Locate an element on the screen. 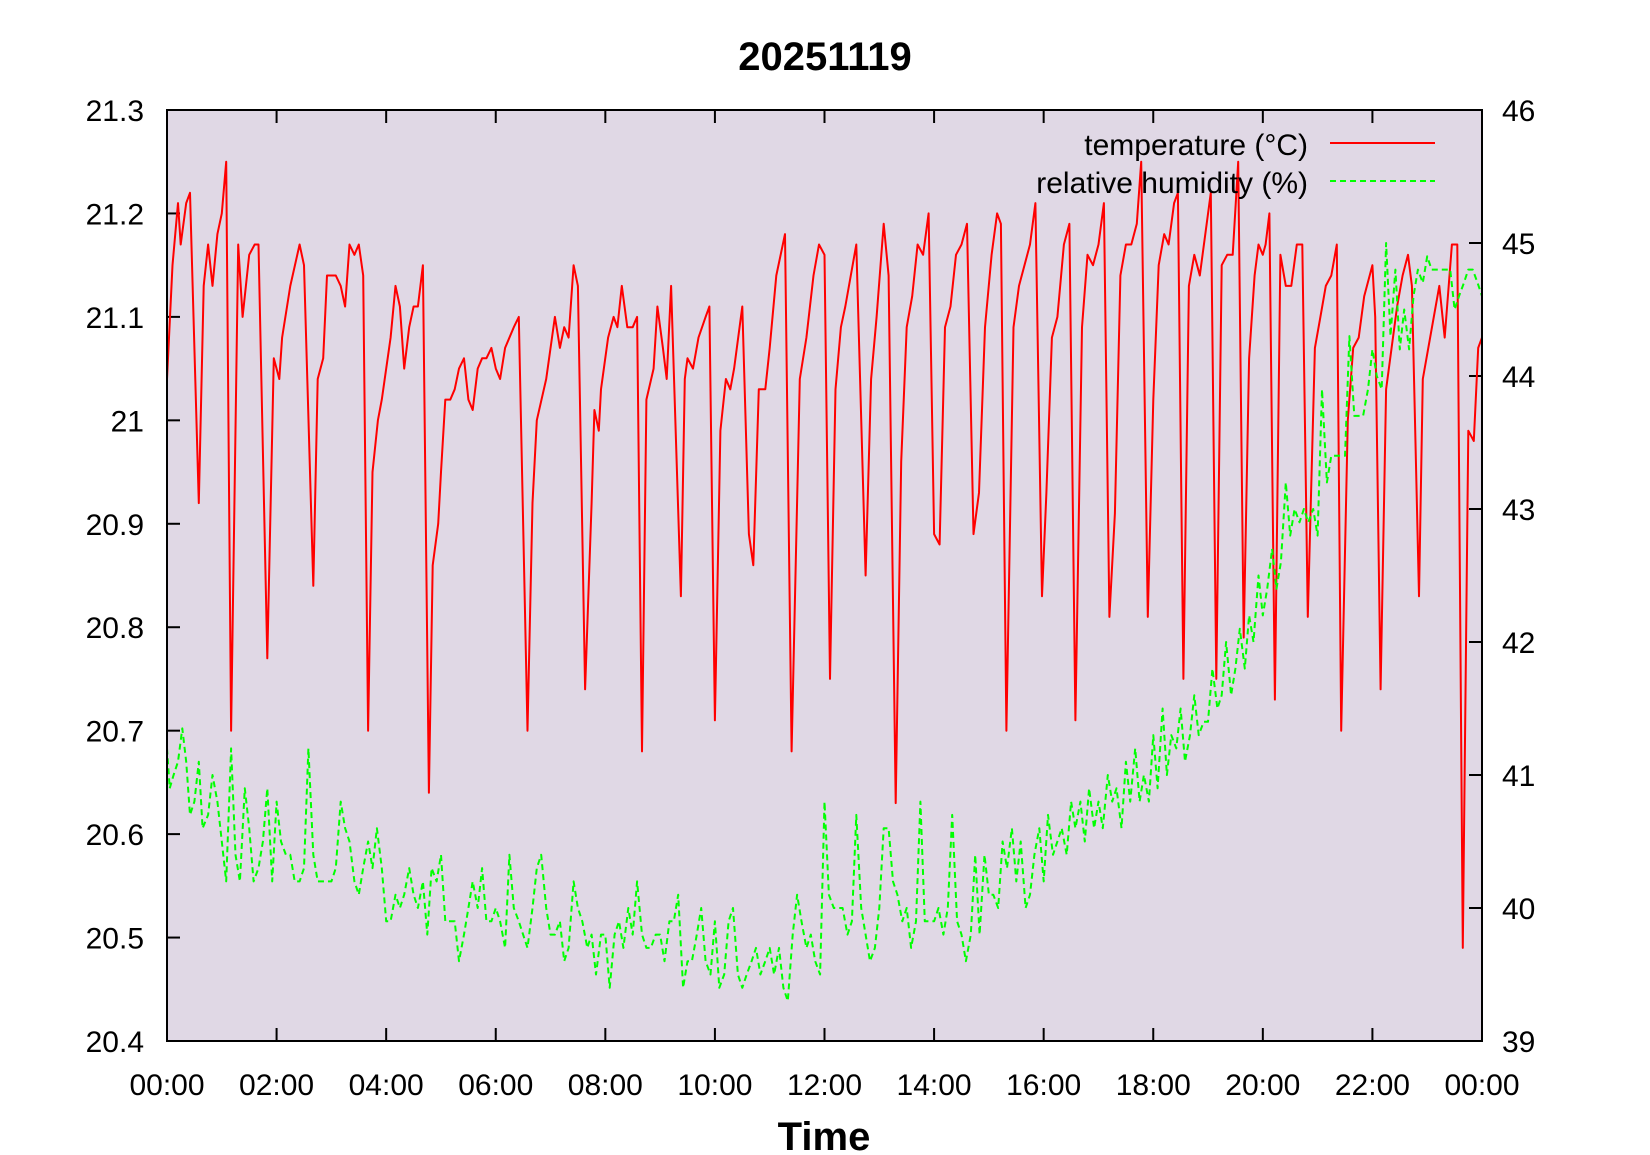  x-tick-label: 10:00 is located at coordinates (714, 1085).